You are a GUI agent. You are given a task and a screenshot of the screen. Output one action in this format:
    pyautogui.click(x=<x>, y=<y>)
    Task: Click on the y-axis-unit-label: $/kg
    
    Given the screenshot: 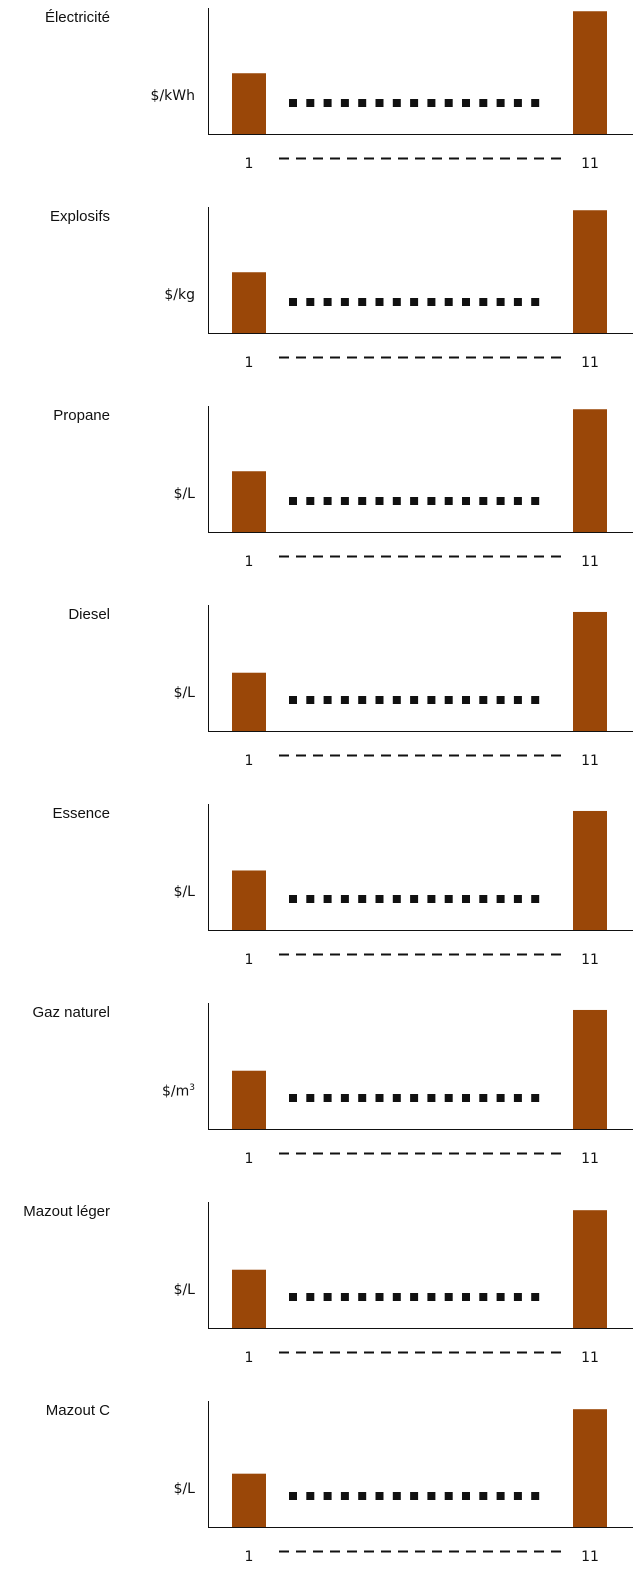 What is the action you would take?
    pyautogui.click(x=179, y=295)
    